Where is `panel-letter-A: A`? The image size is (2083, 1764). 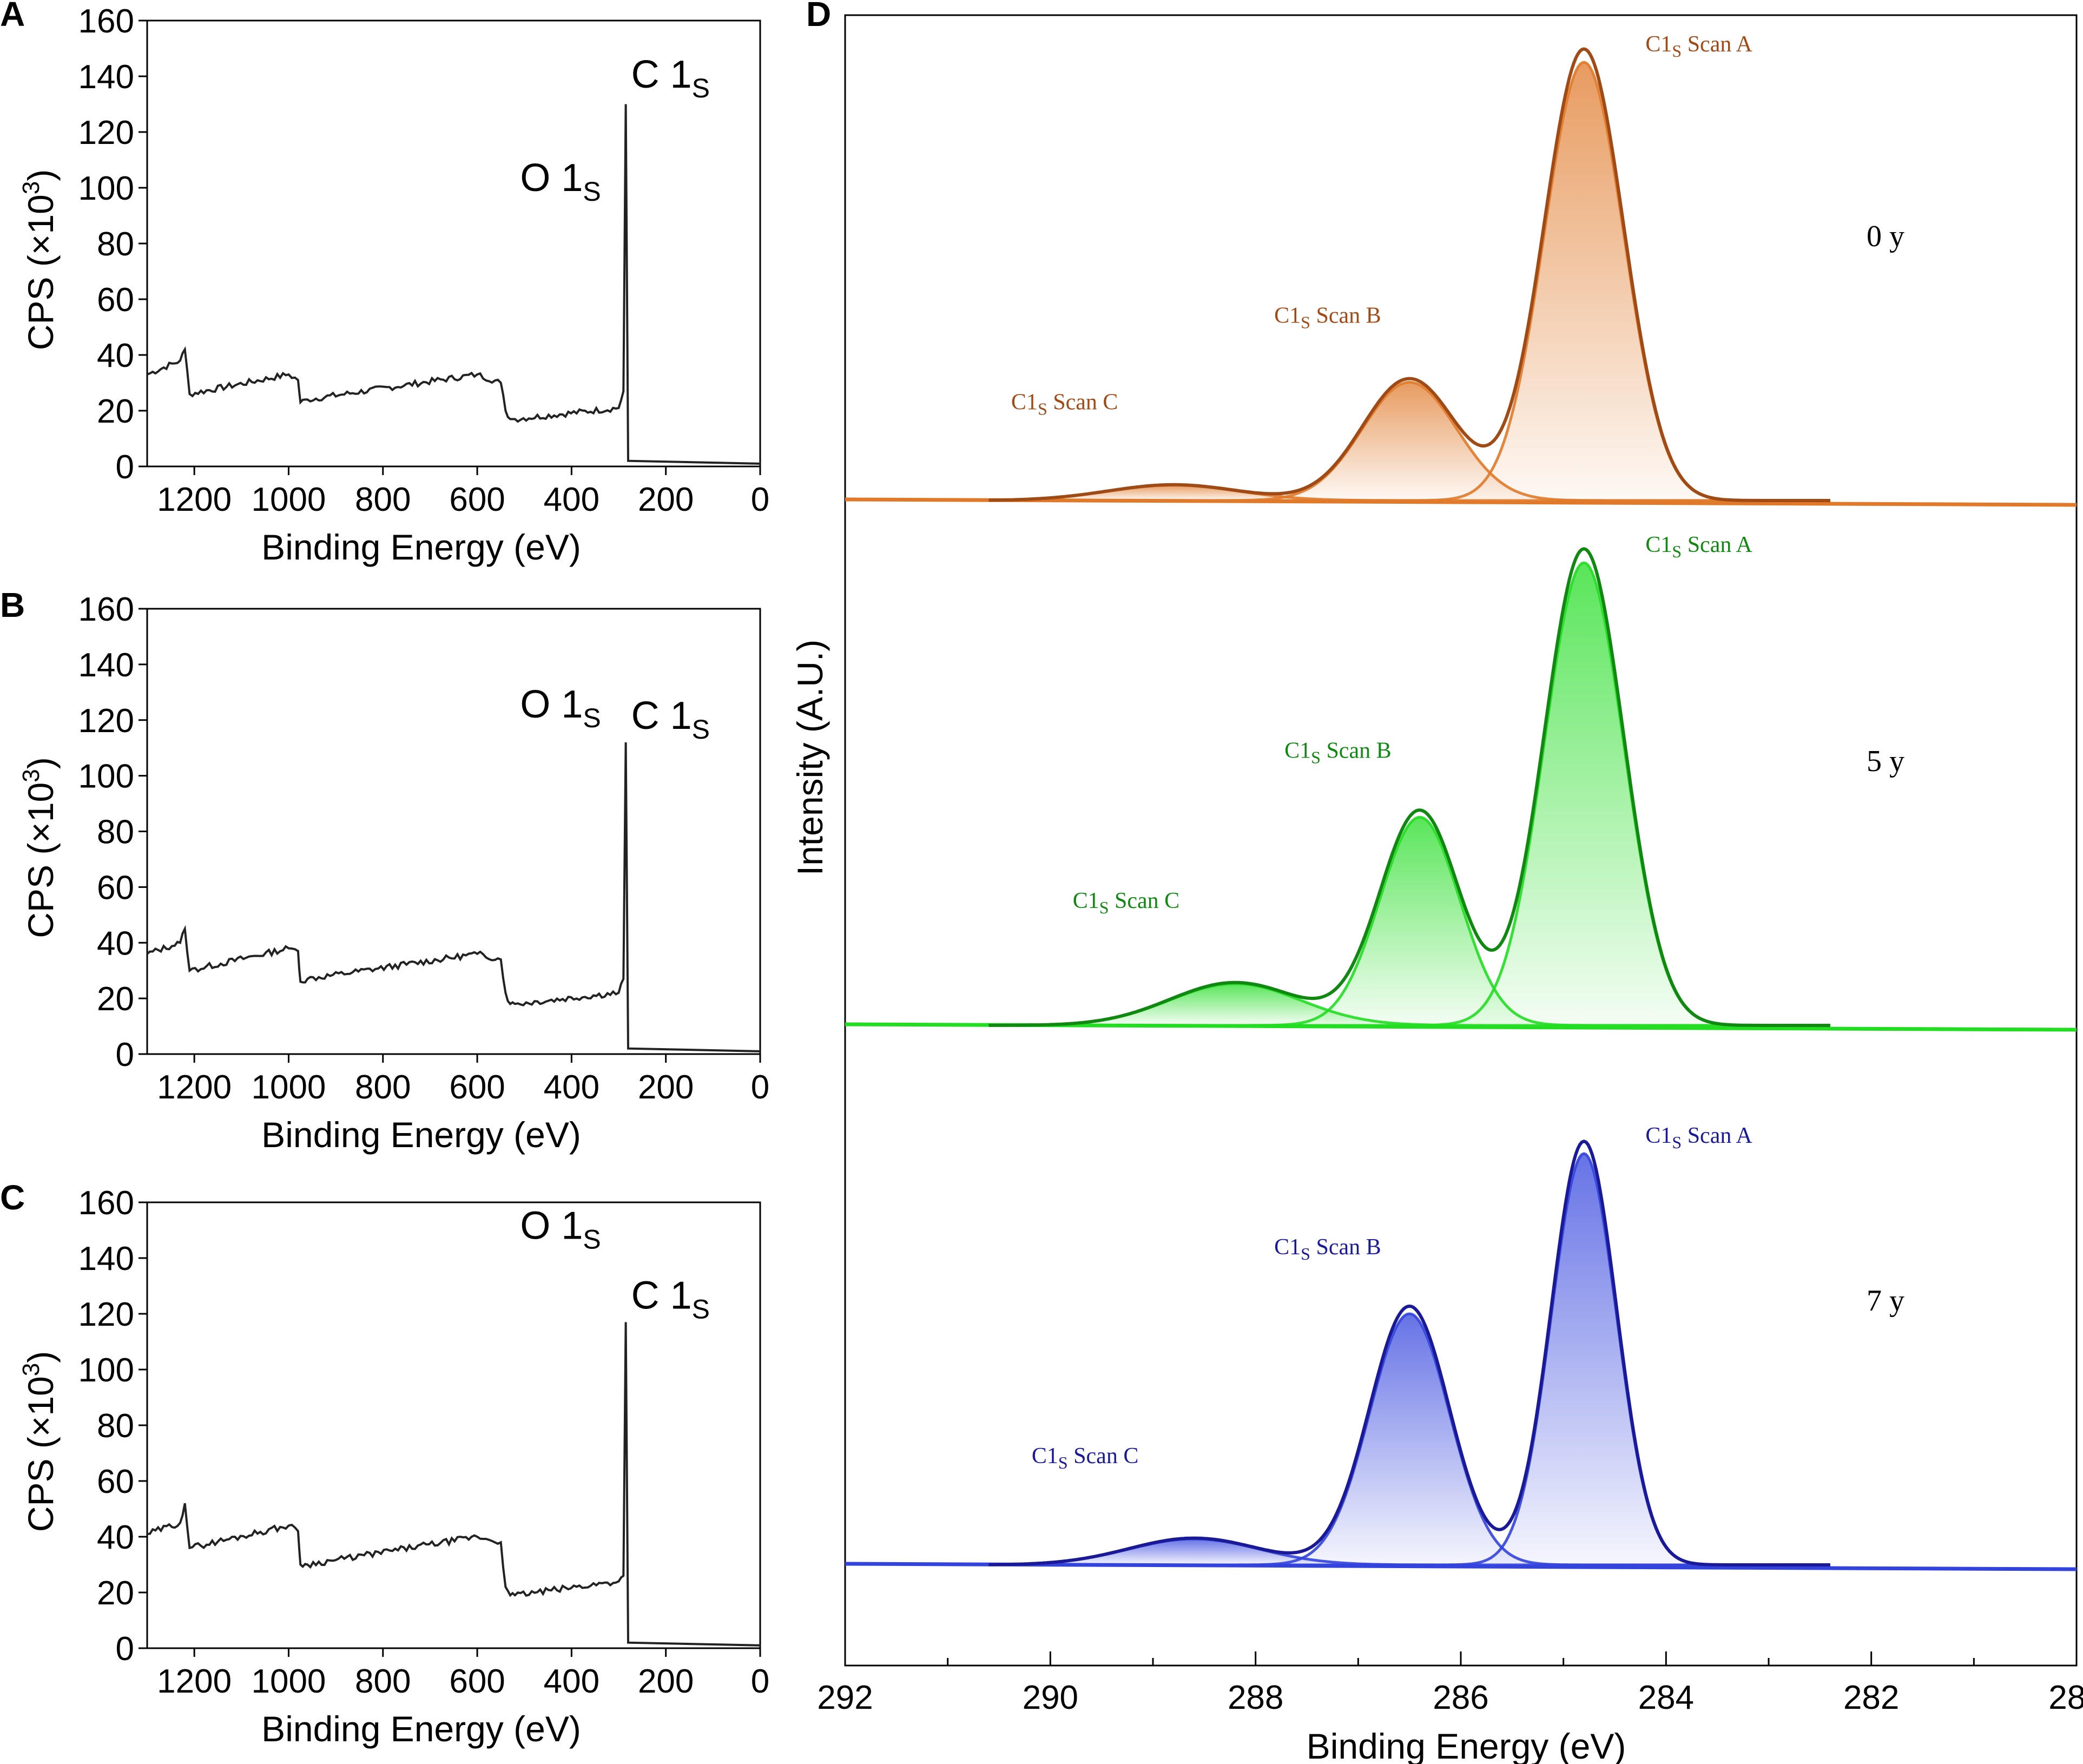
panel-letter-A: A is located at coordinates (12, 17).